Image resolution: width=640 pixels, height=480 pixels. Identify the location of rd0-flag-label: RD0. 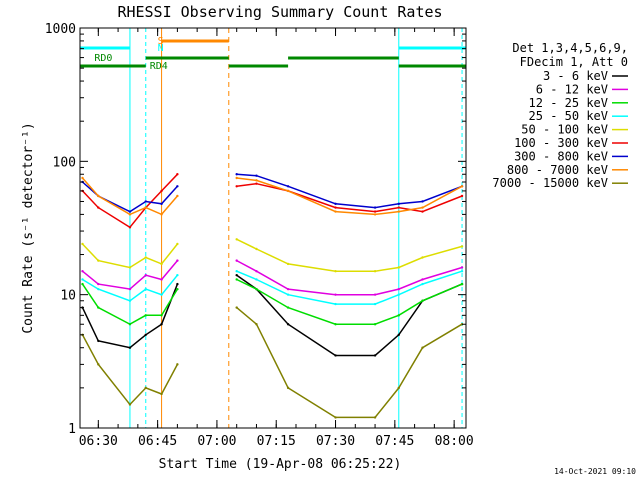
(103, 58).